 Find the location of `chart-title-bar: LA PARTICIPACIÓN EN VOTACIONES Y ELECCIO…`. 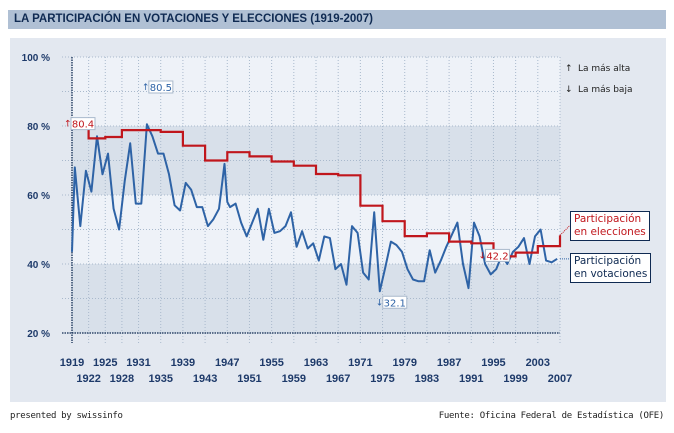

chart-title-bar: LA PARTICIPACIÓN EN VOTACIONES Y ELECCIO… is located at coordinates (337, 19).